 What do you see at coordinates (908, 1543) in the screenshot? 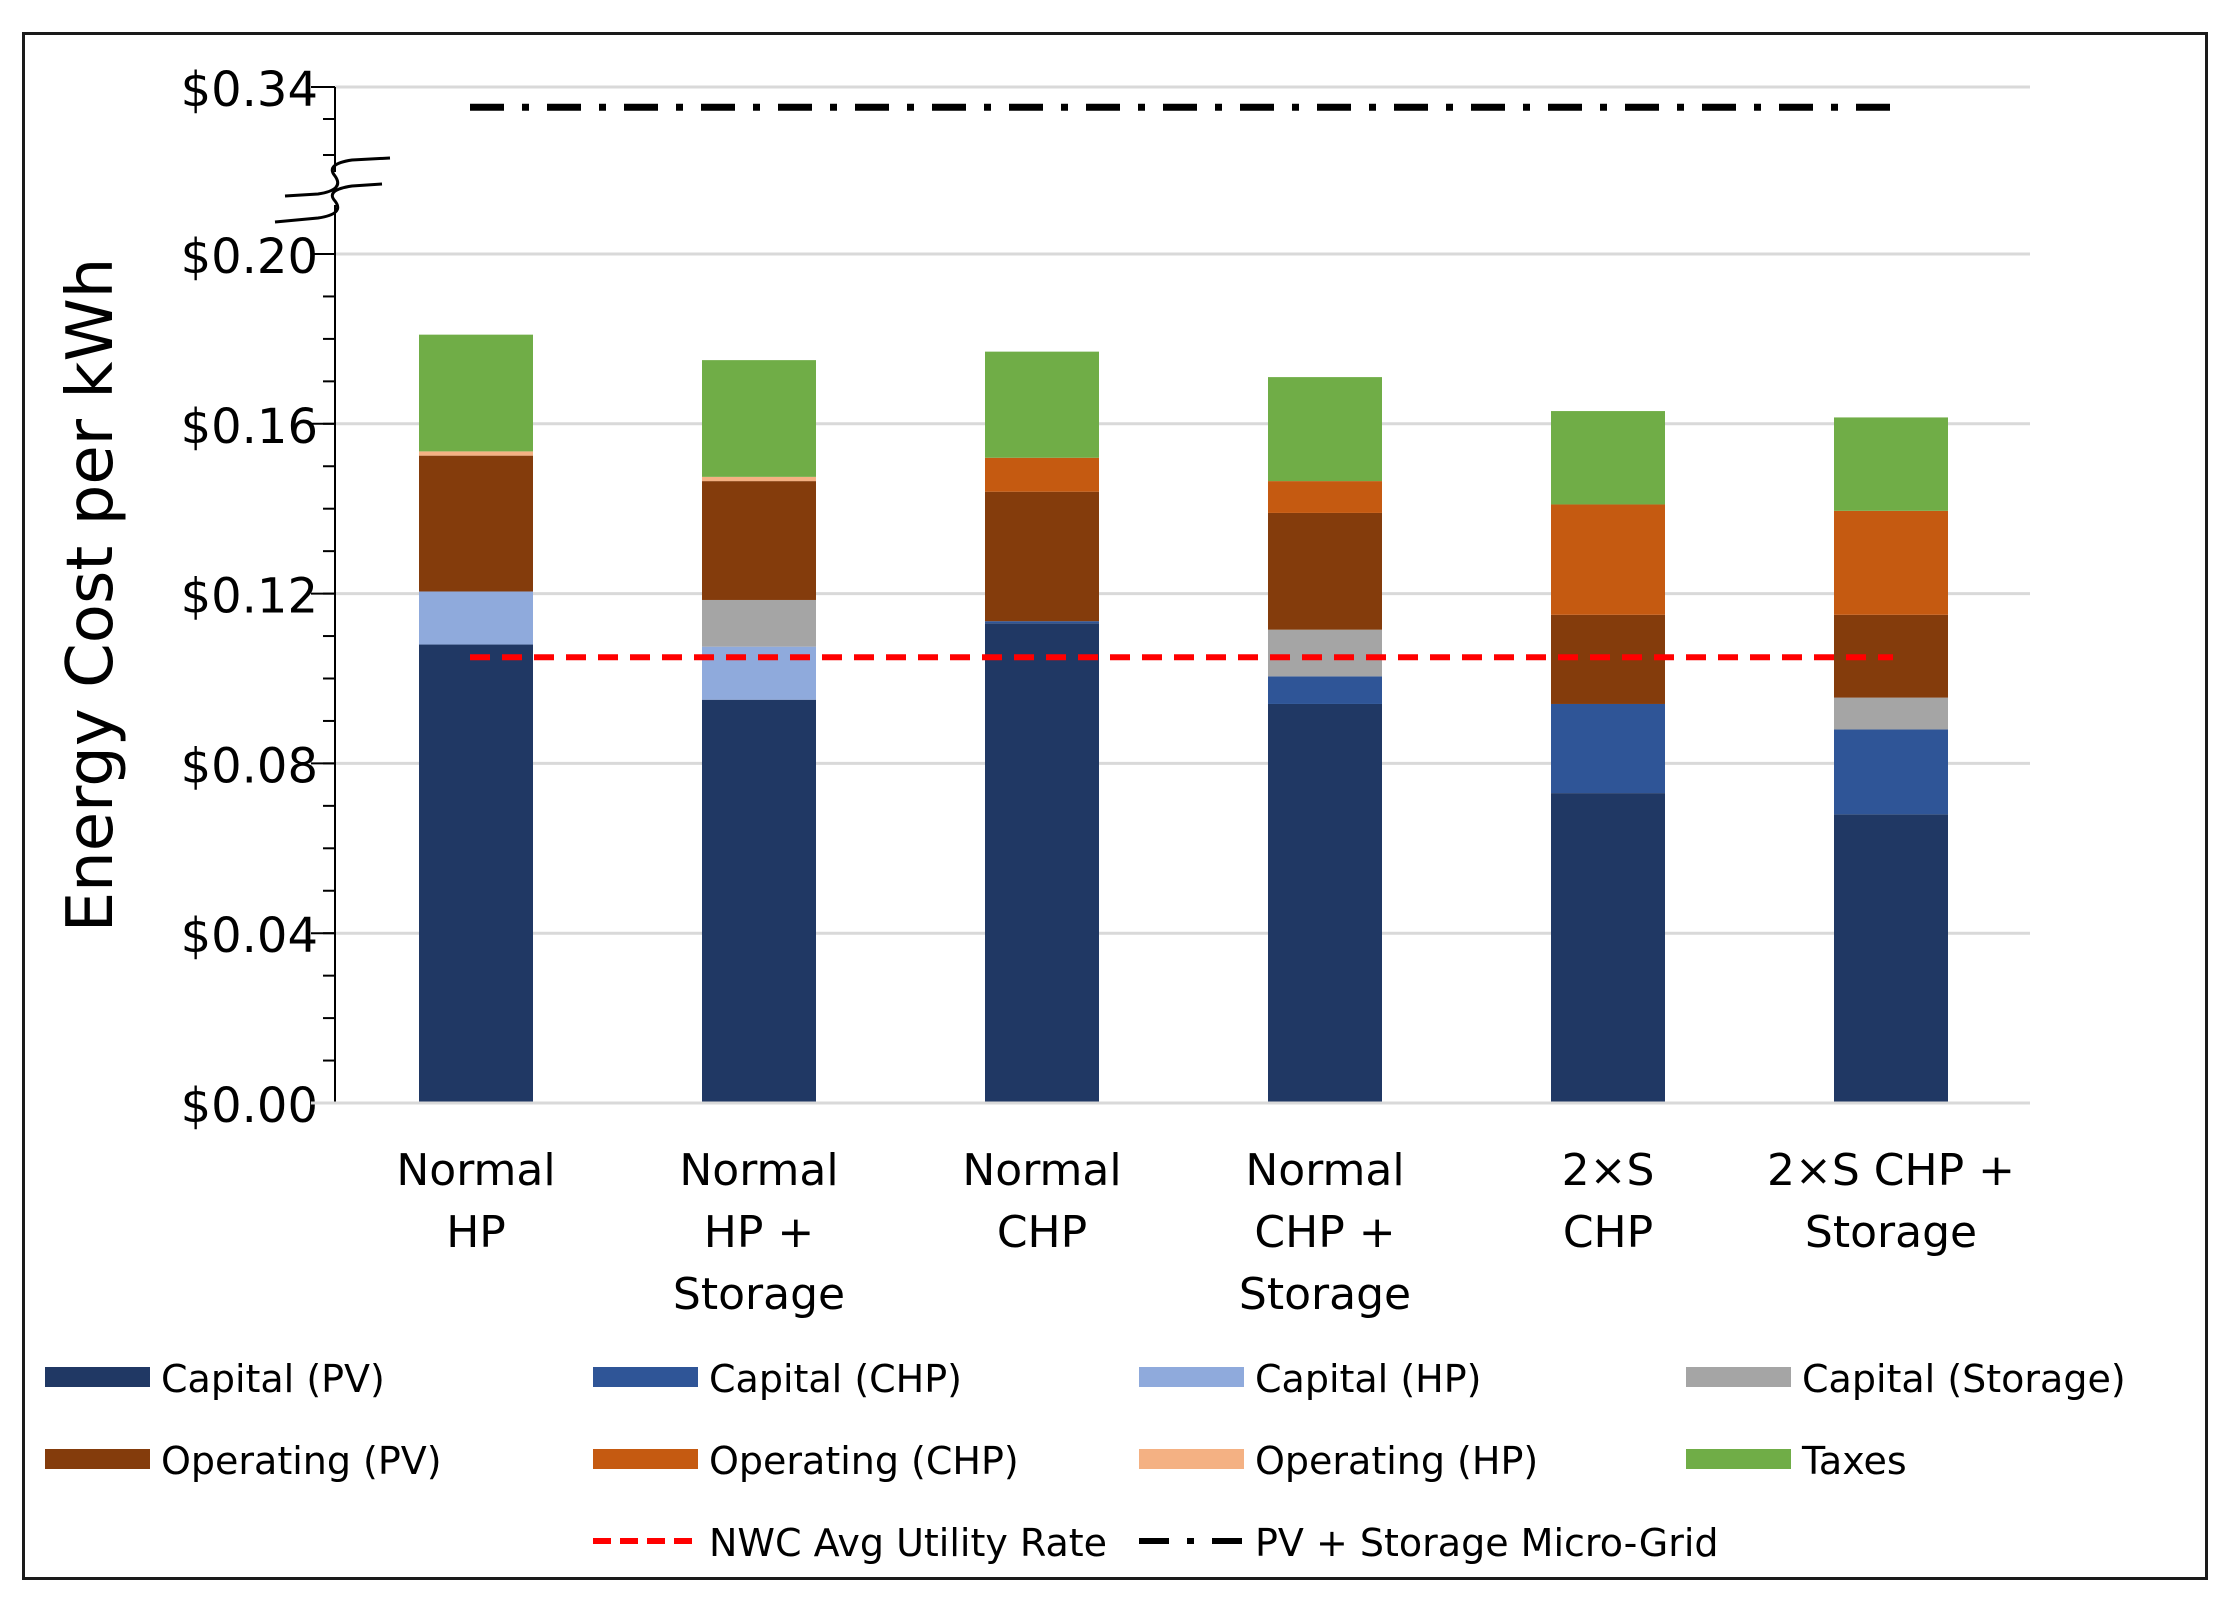
I see `legend-label: NWC Avg Utility Rate` at bounding box center [908, 1543].